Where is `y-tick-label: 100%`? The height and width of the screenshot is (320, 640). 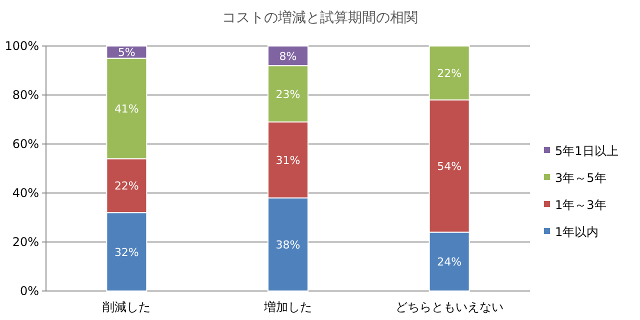
y-tick-label: 100% is located at coordinates (21, 46).